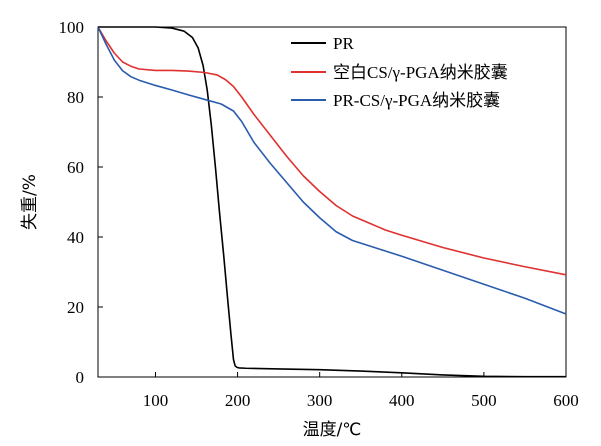  I want to click on y-axis-title: 失重/%, so click(30, 202).